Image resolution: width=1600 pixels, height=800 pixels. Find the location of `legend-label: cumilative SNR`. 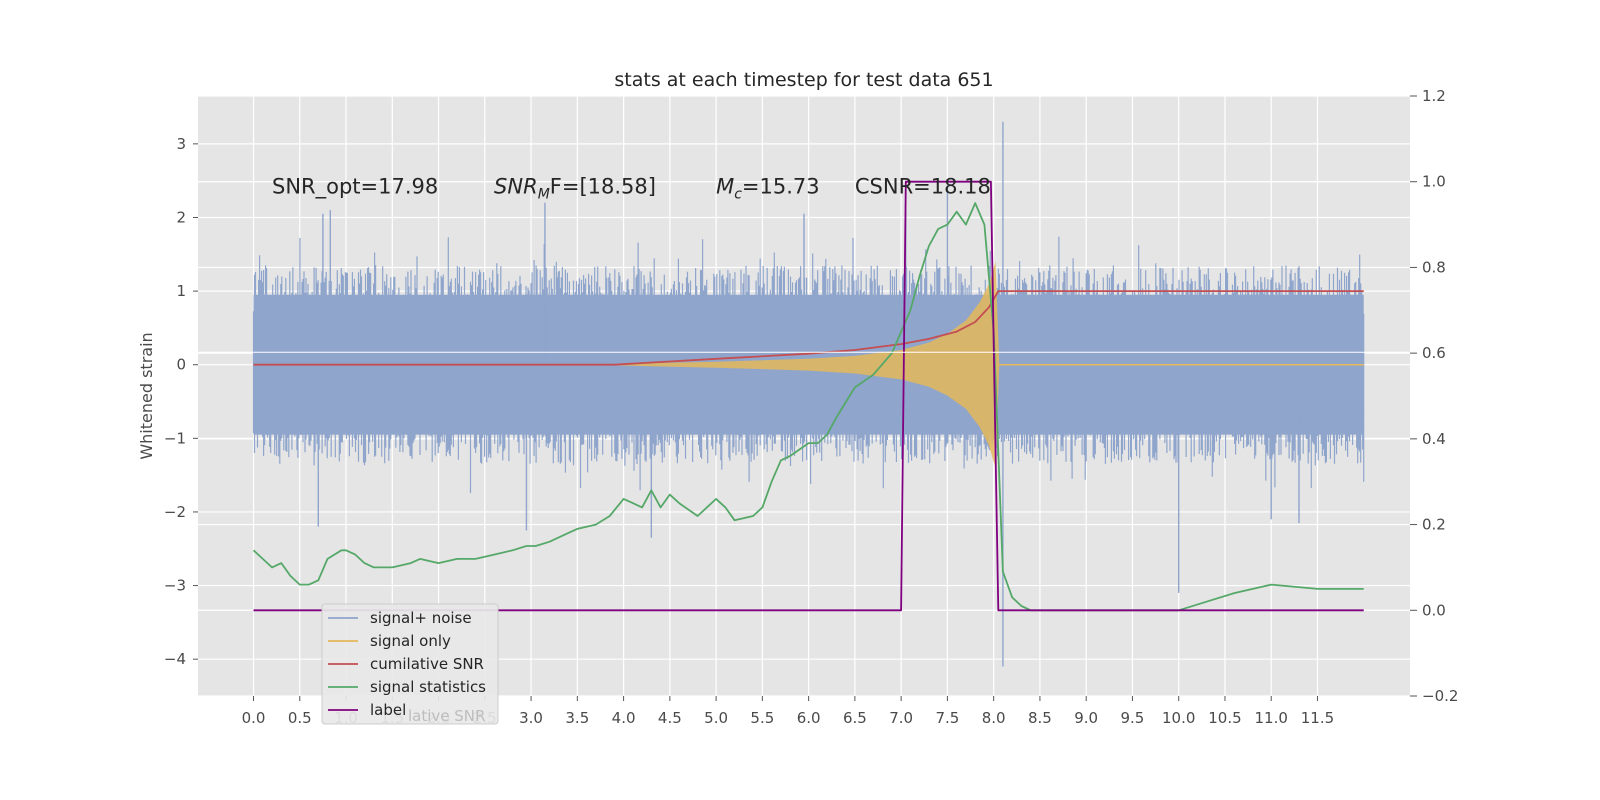

legend-label: cumilative SNR is located at coordinates (427, 664).